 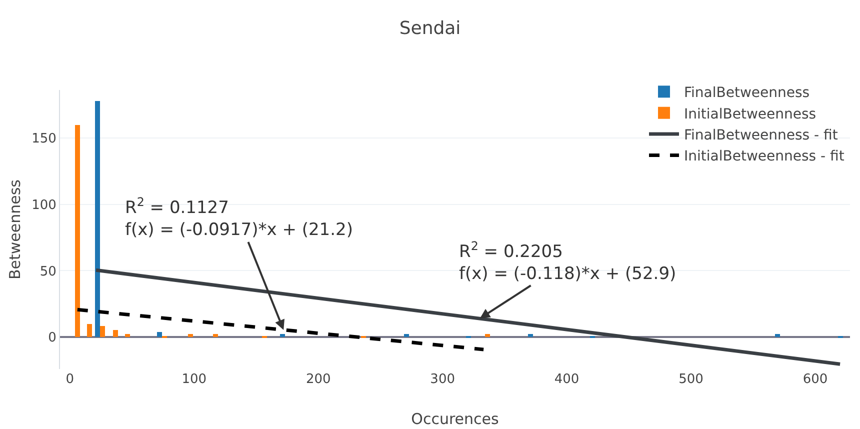 What do you see at coordinates (430, 29) in the screenshot?
I see `chart-title: Sendai` at bounding box center [430, 29].